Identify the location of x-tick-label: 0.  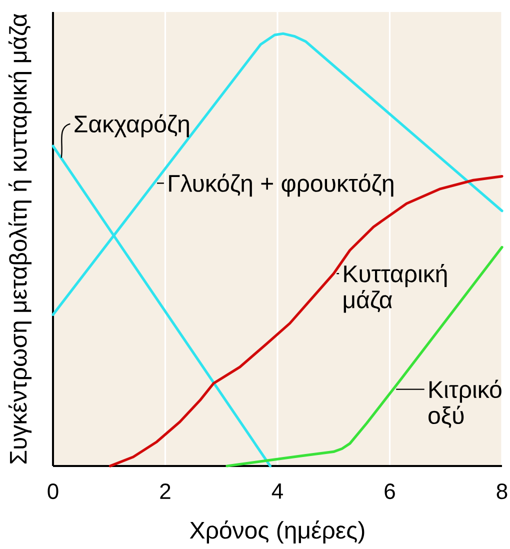
(53, 492).